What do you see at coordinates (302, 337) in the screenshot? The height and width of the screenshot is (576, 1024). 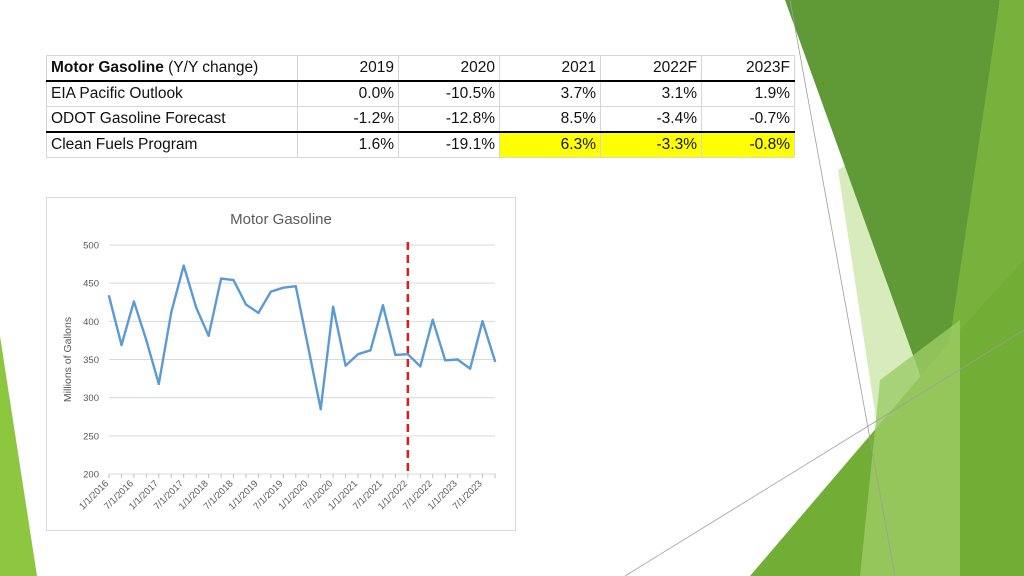 I see `series-line` at bounding box center [302, 337].